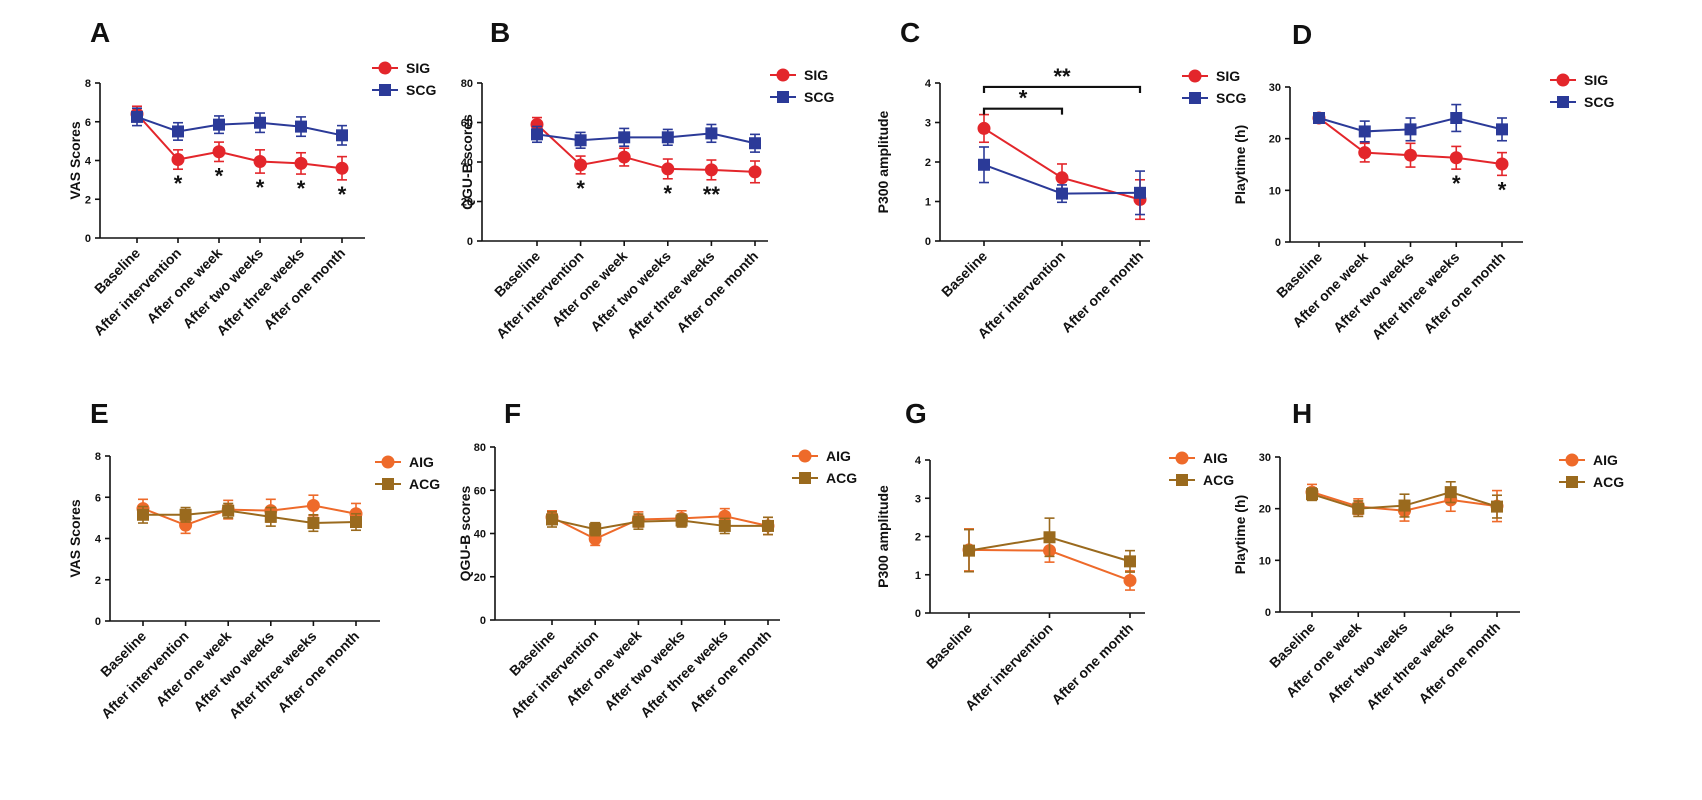 The image size is (1702, 800). Describe the element at coordinates (418, 68) in the screenshot. I see `legend-label: SIG` at that location.